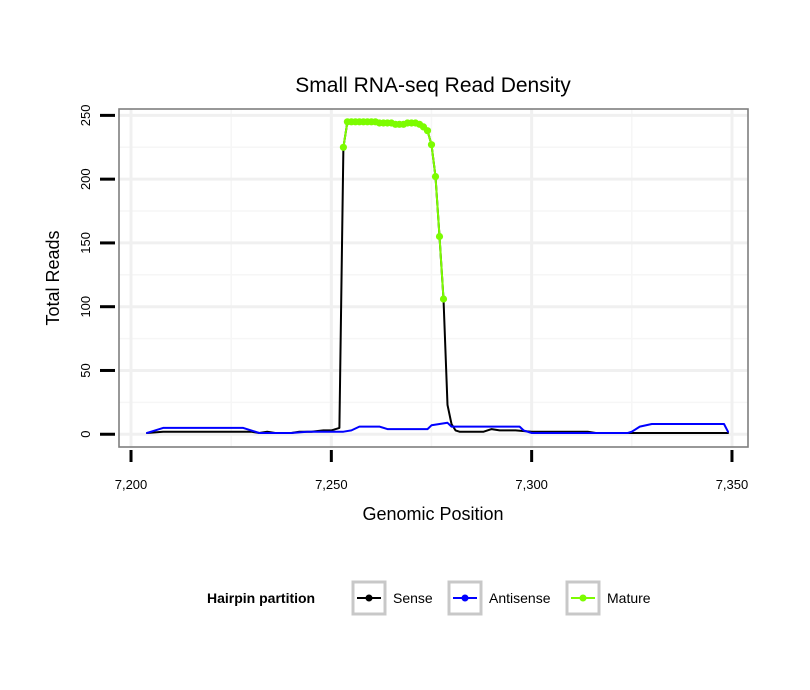 Image resolution: width=810 pixels, height=690 pixels. What do you see at coordinates (96, 271) in the screenshot?
I see `y-axis: 0 50 100 150 200 250` at bounding box center [96, 271].